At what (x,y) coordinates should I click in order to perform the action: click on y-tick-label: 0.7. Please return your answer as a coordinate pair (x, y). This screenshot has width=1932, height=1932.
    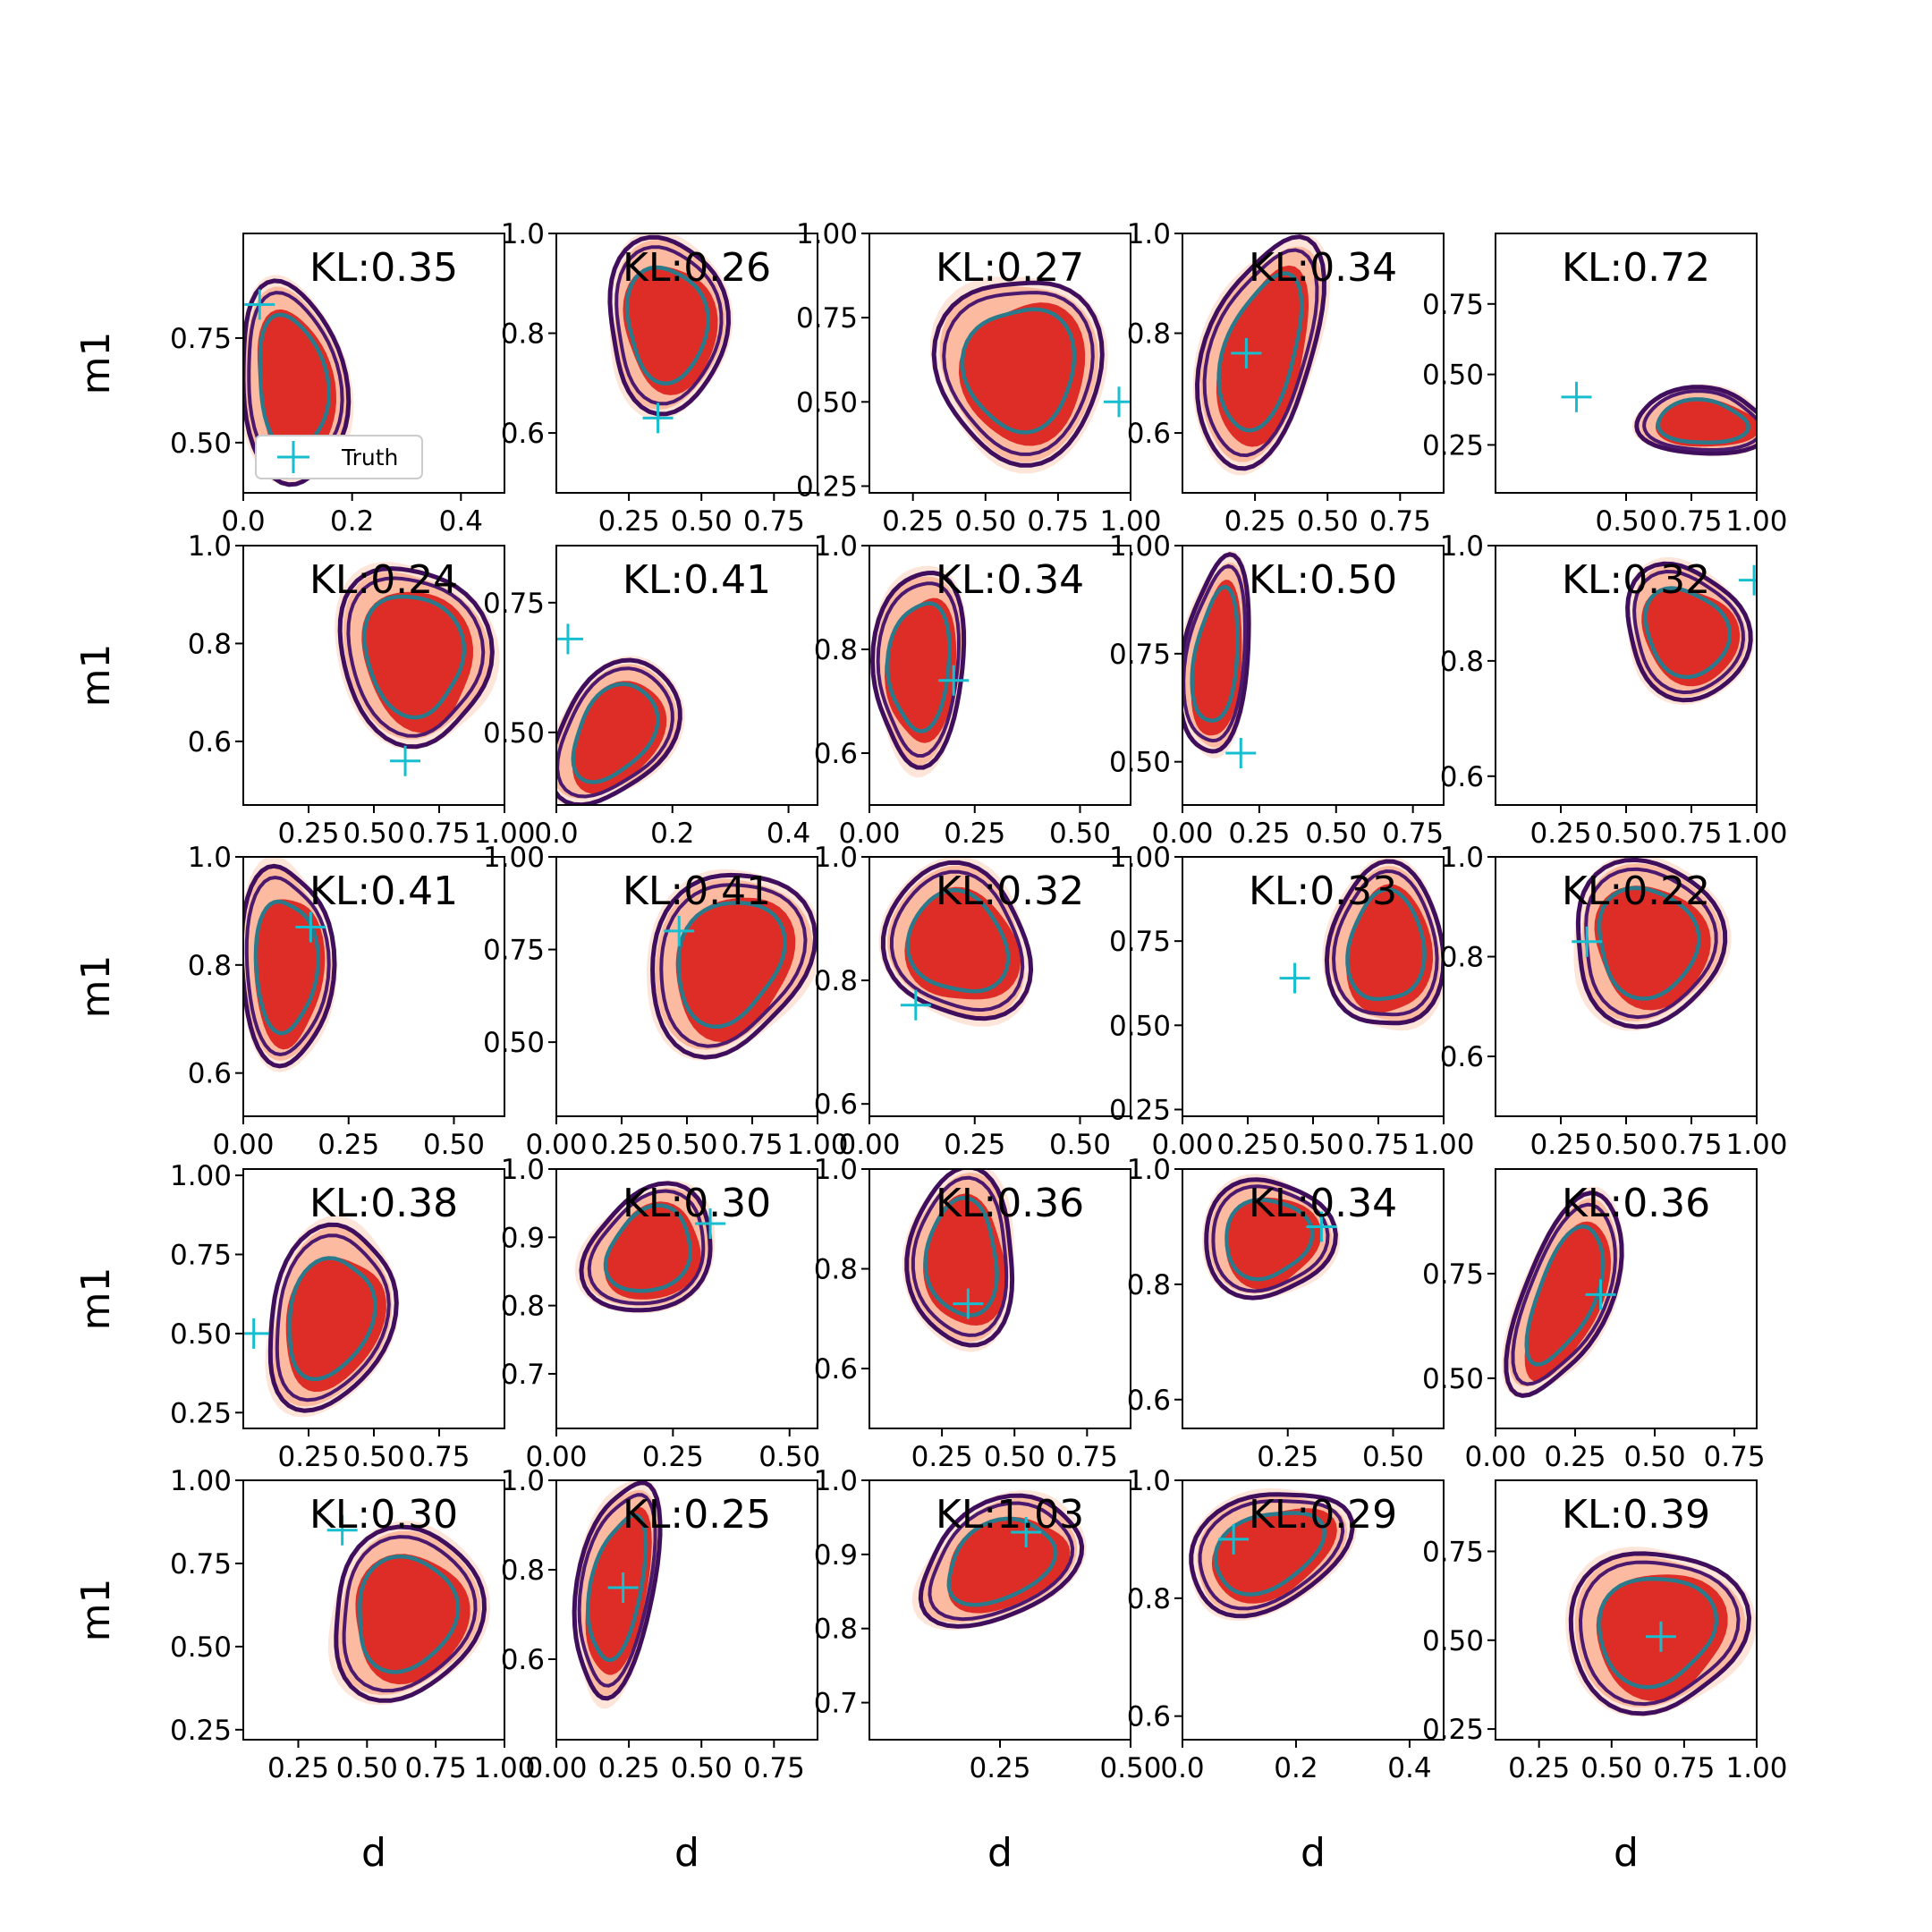
    Looking at the image, I should click on (523, 1375).